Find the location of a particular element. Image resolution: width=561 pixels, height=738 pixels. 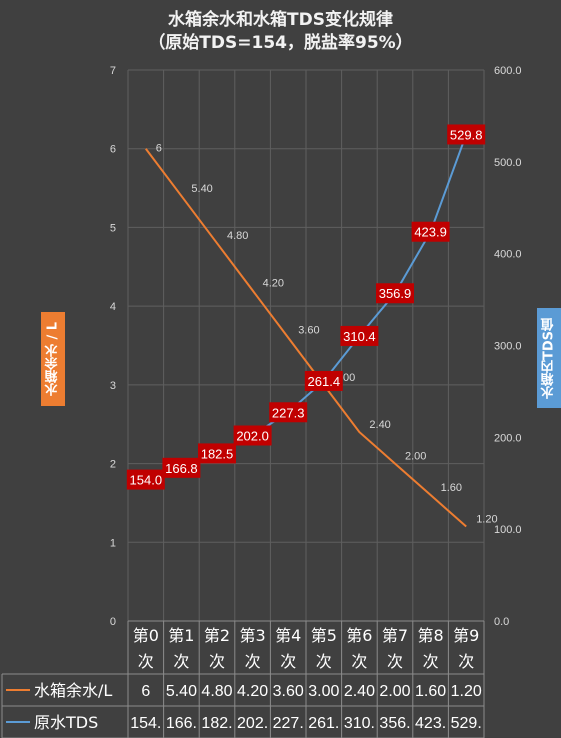

y-right-tick-label: 400.0 is located at coordinates (508, 255).